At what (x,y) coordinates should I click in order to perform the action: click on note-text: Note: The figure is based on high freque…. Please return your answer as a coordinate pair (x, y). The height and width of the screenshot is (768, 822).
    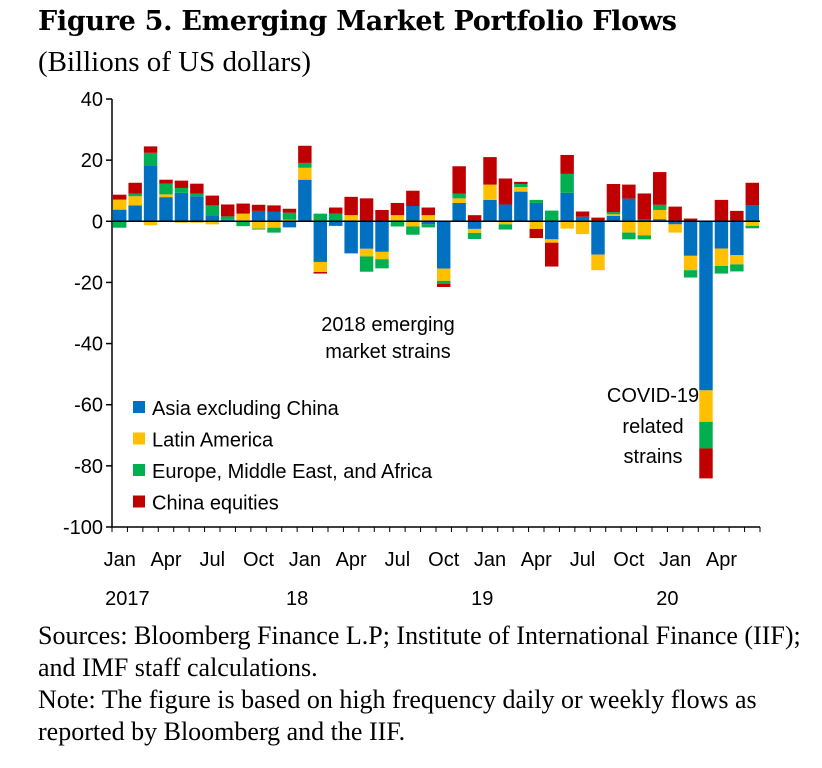
    Looking at the image, I should click on (397, 715).